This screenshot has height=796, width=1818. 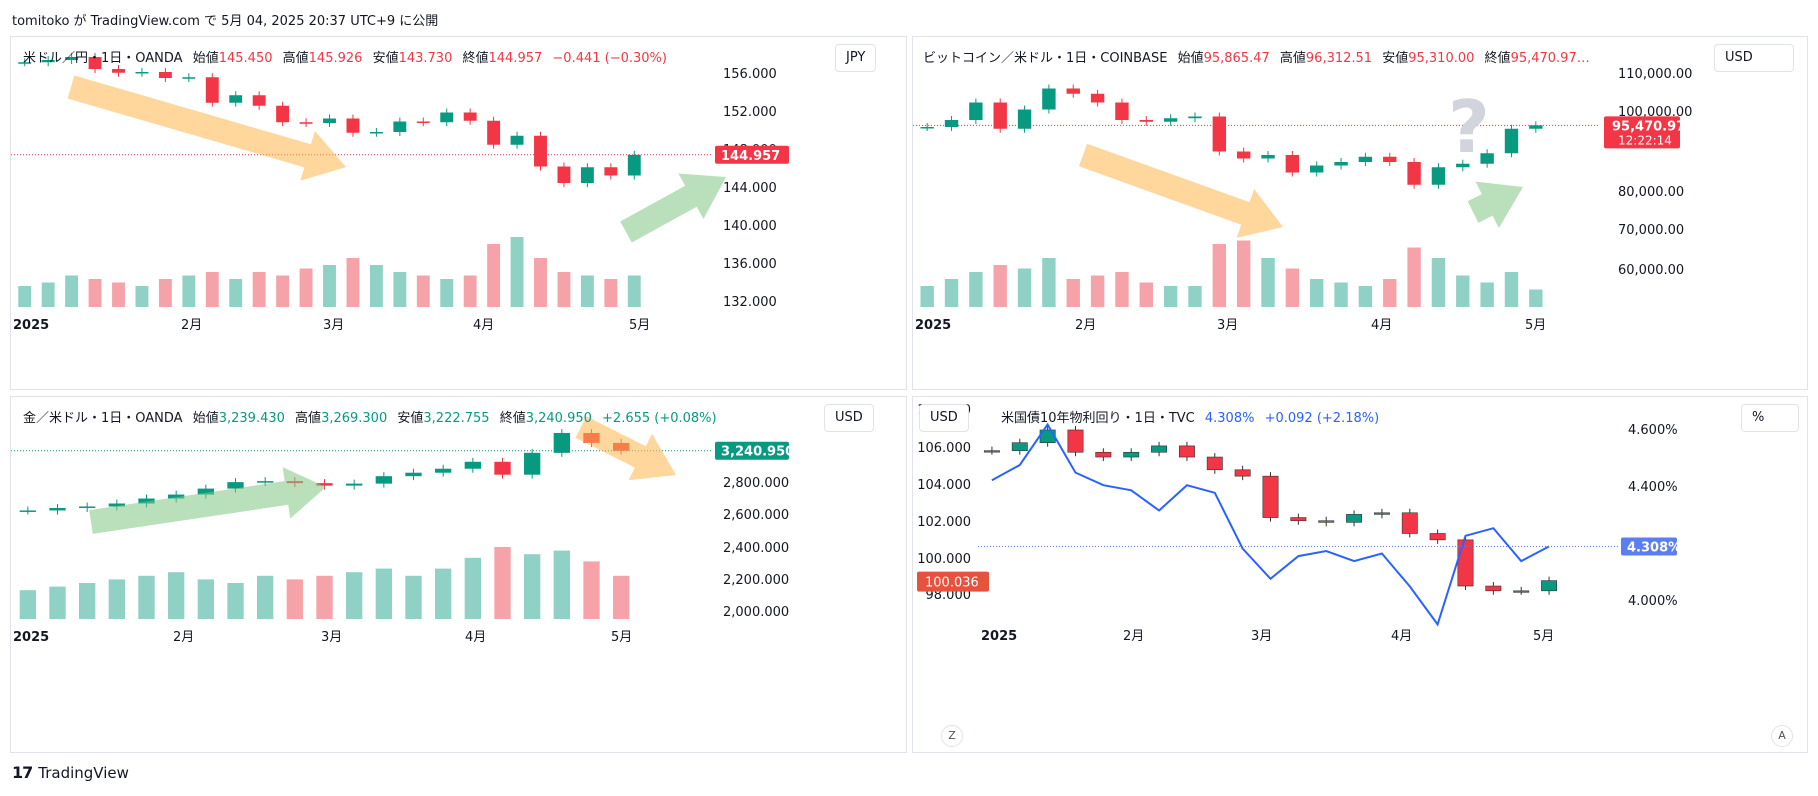 I want to click on symbol-title: 米ドル／円・1日・OANDA, so click(x=103, y=58).